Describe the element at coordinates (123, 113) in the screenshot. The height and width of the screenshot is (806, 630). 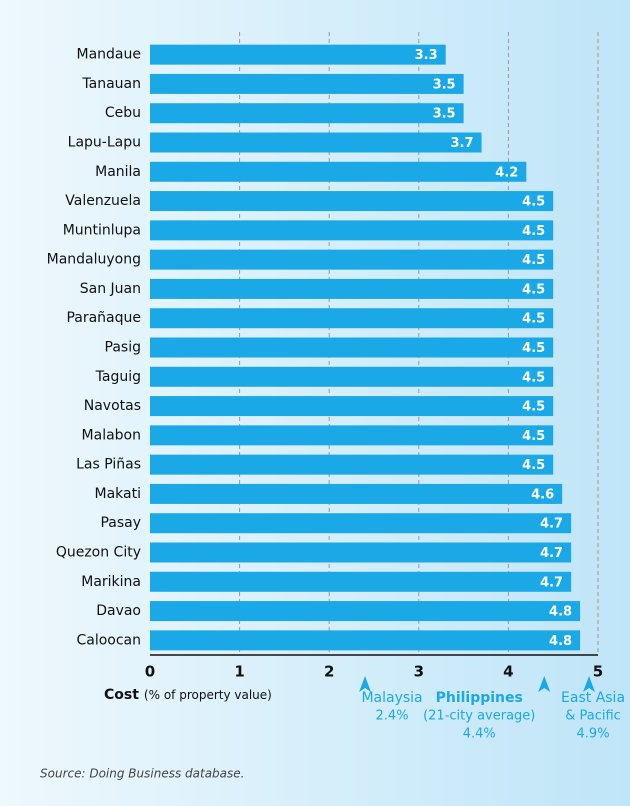
I see `y-tick-label: Cebu` at that location.